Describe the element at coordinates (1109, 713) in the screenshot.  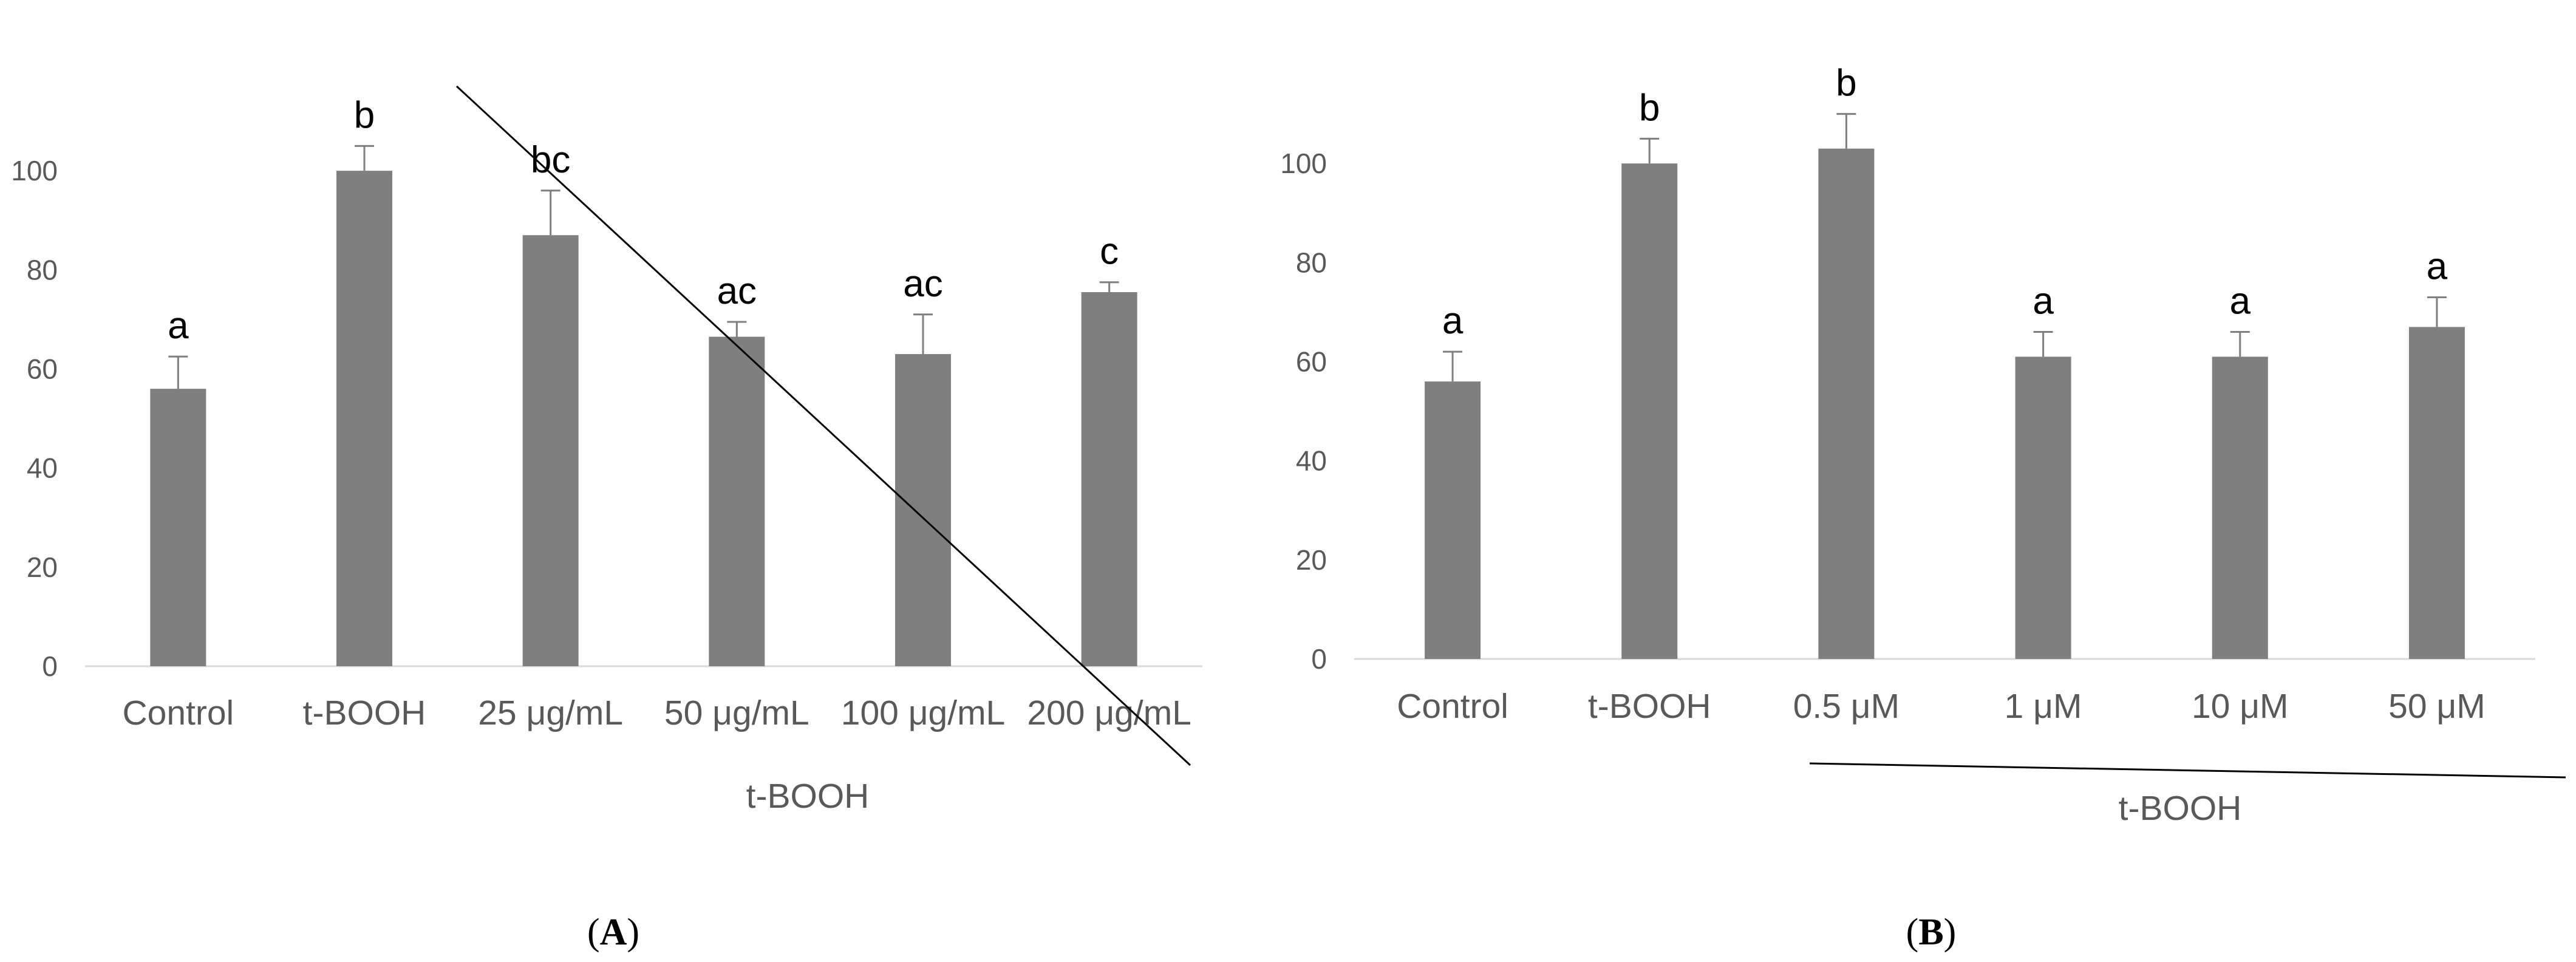
I see `x-tick-label: 200 μg/mL` at that location.